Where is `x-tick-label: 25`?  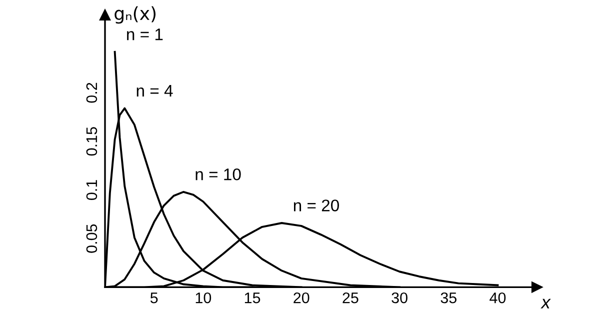
x-tick-label: 25 is located at coordinates (350, 298).